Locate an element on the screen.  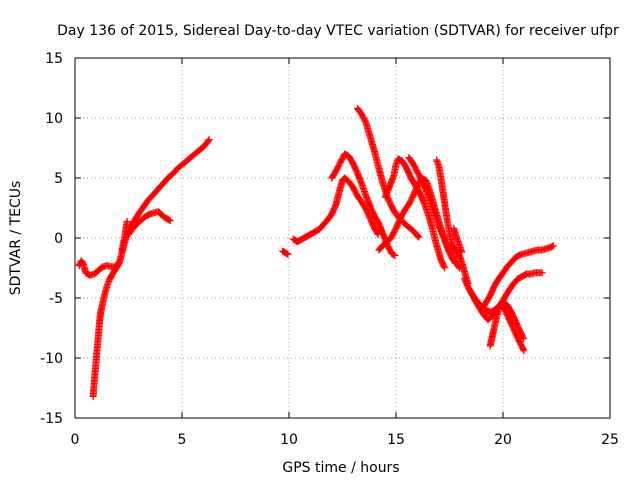
x-axis-title: GPS time / hours is located at coordinates (340, 468).